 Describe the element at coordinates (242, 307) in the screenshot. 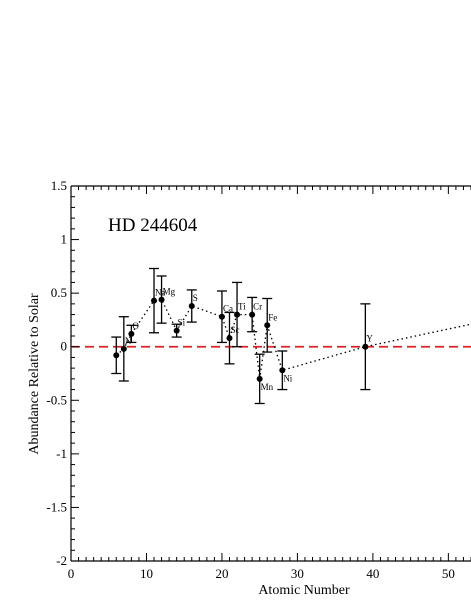

I see `element-label: Ti` at that location.